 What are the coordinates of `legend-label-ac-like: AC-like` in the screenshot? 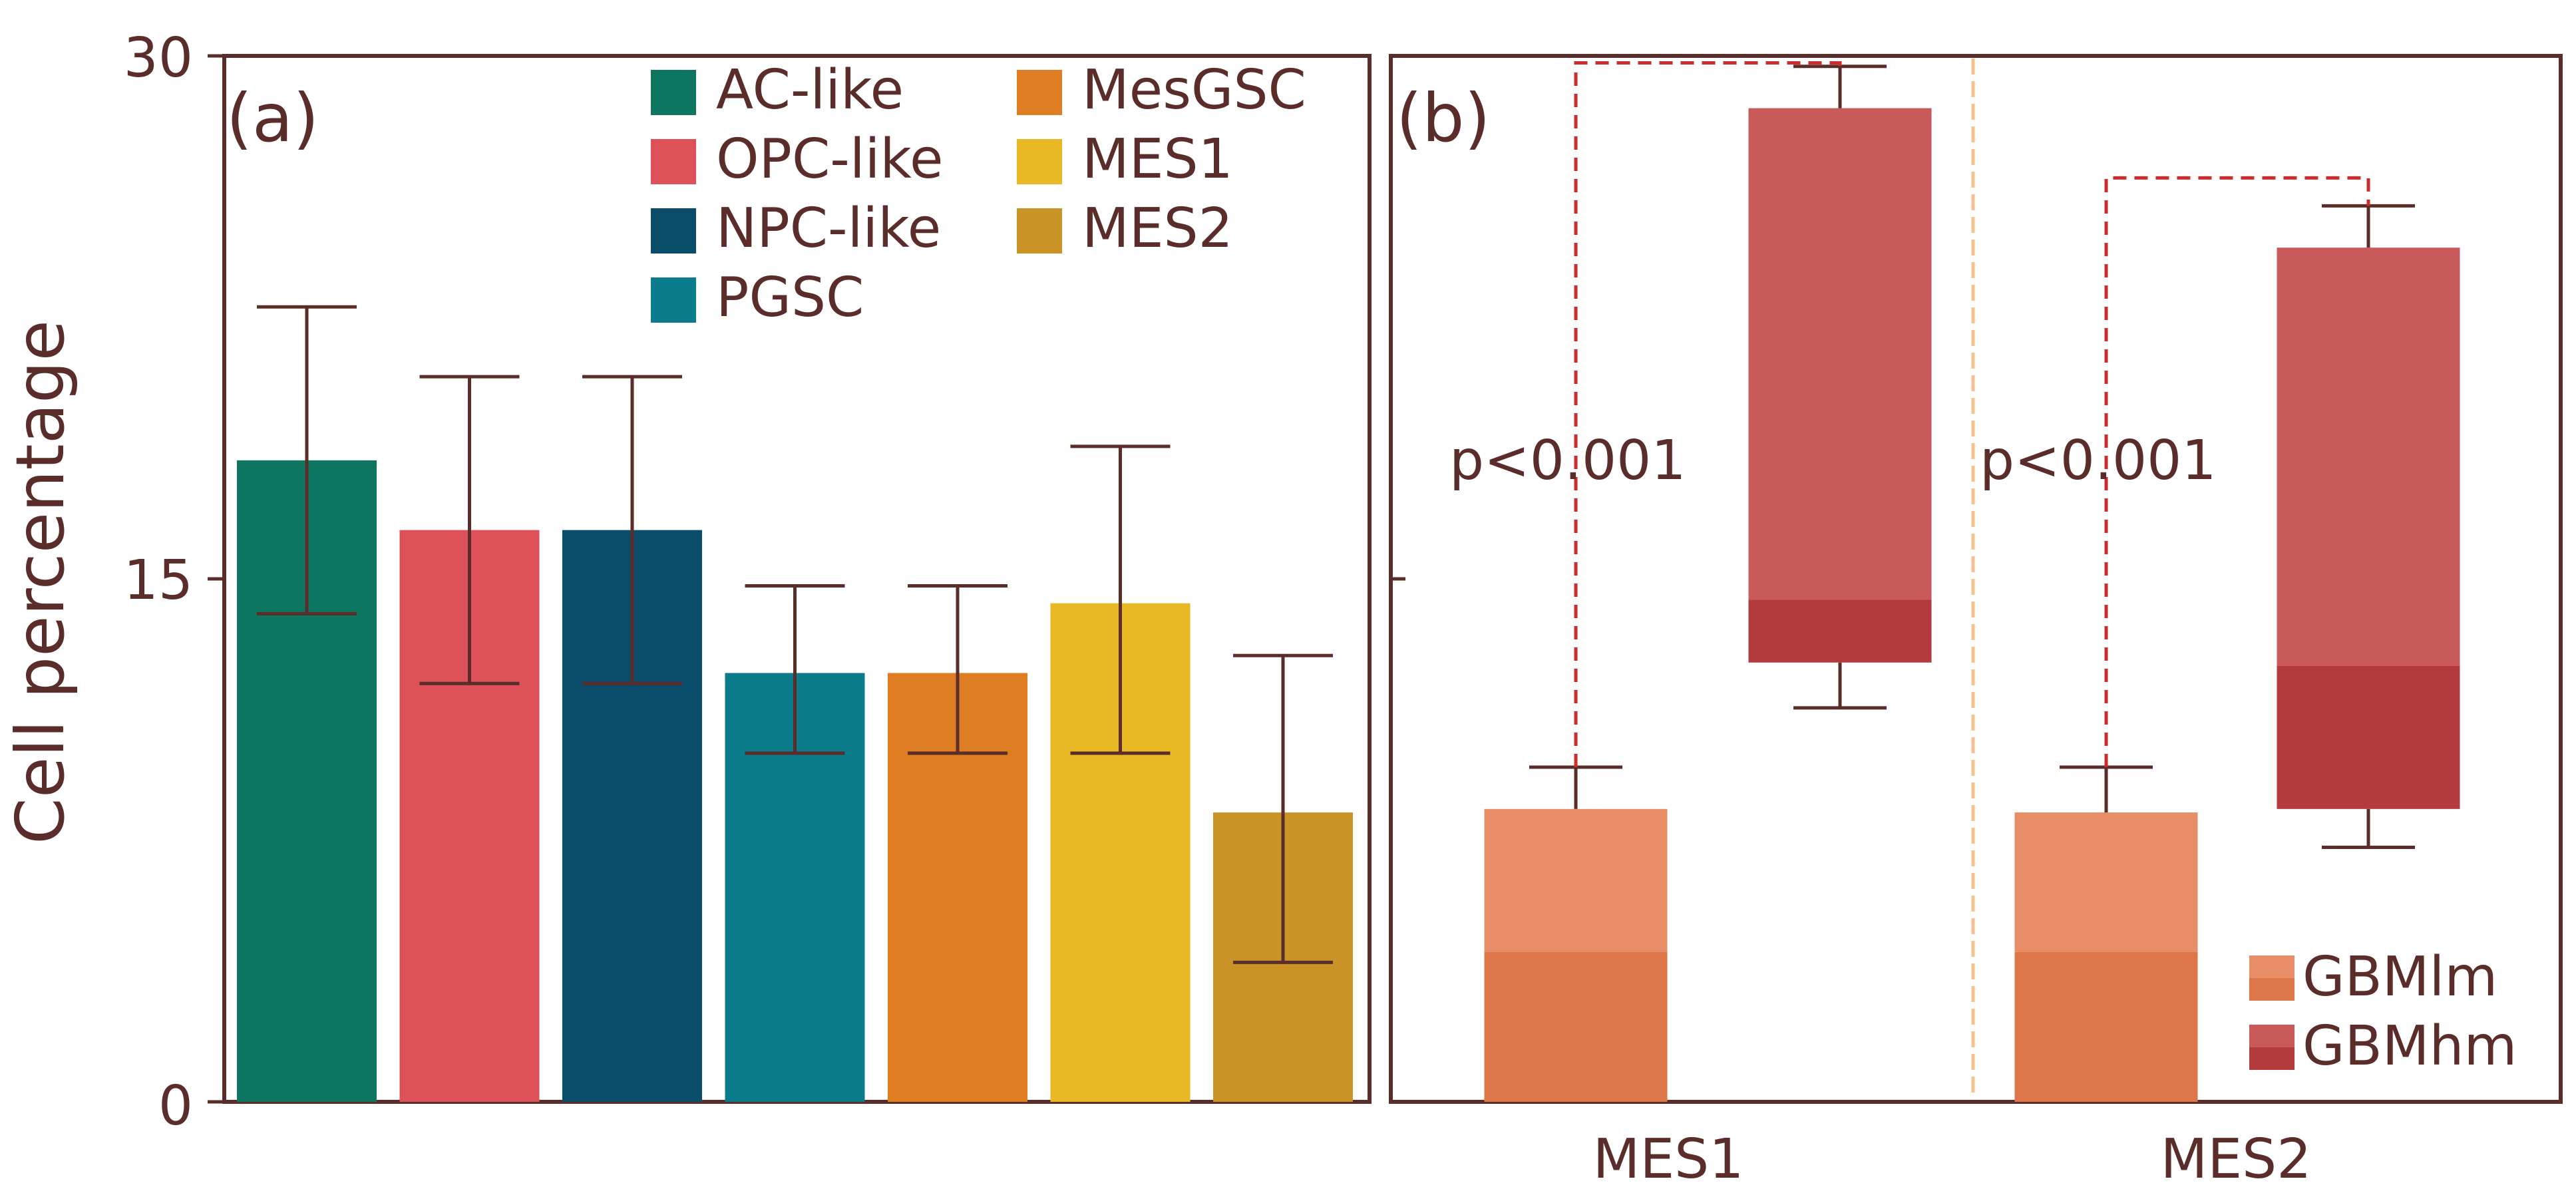 It's located at (810, 90).